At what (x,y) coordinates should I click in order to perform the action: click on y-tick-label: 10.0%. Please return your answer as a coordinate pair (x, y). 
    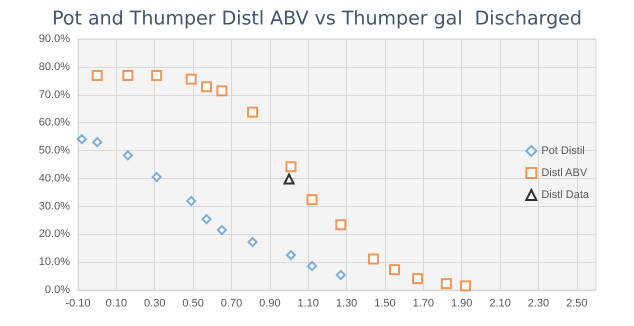
    Looking at the image, I should click on (54, 262).